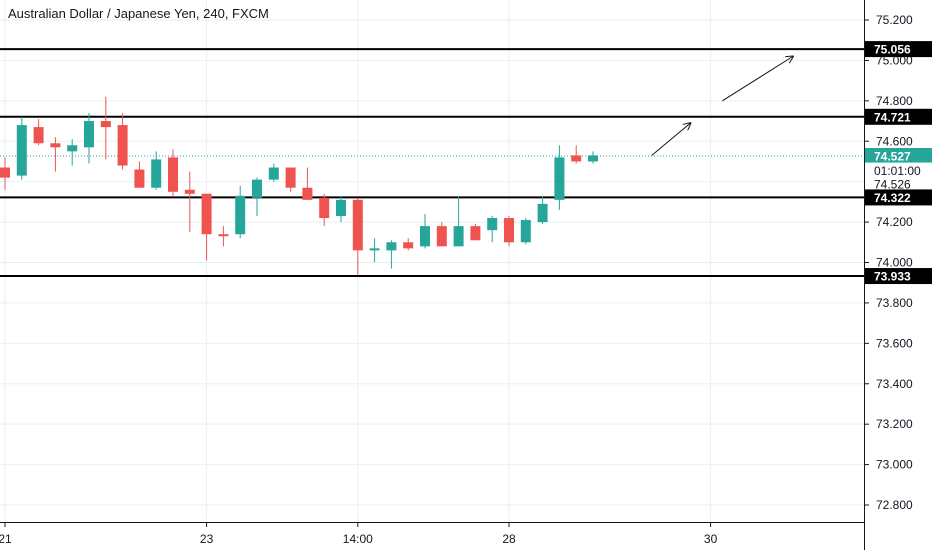 The height and width of the screenshot is (555, 932). I want to click on price-tick-label: 73.000, so click(894, 465).